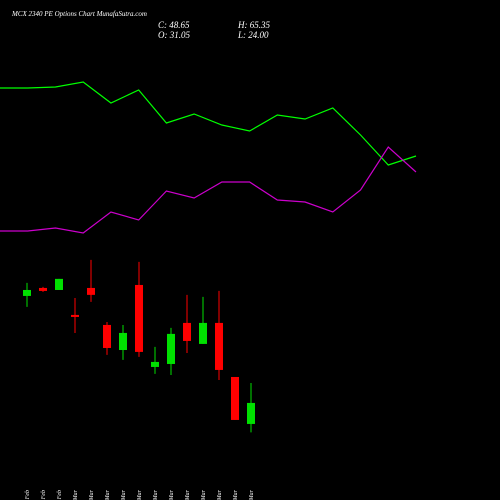  Describe the element at coordinates (252, 494) in the screenshot. I see `x-tick-label: 18 Mar` at that location.